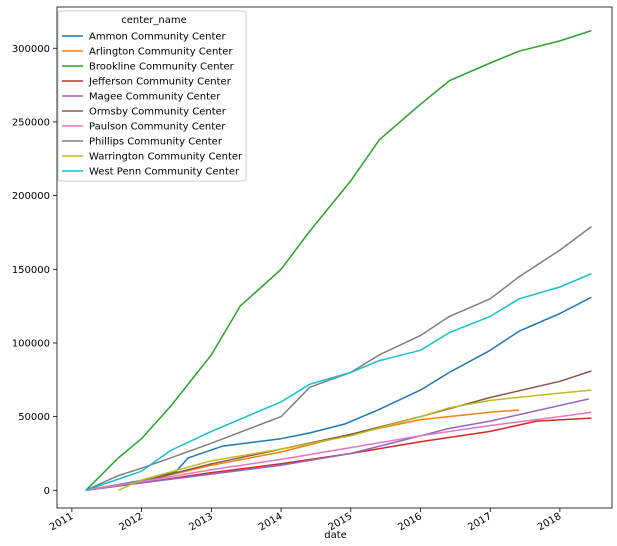  What do you see at coordinates (410, 522) in the screenshot?
I see `x-tick-label: 2016` at bounding box center [410, 522].